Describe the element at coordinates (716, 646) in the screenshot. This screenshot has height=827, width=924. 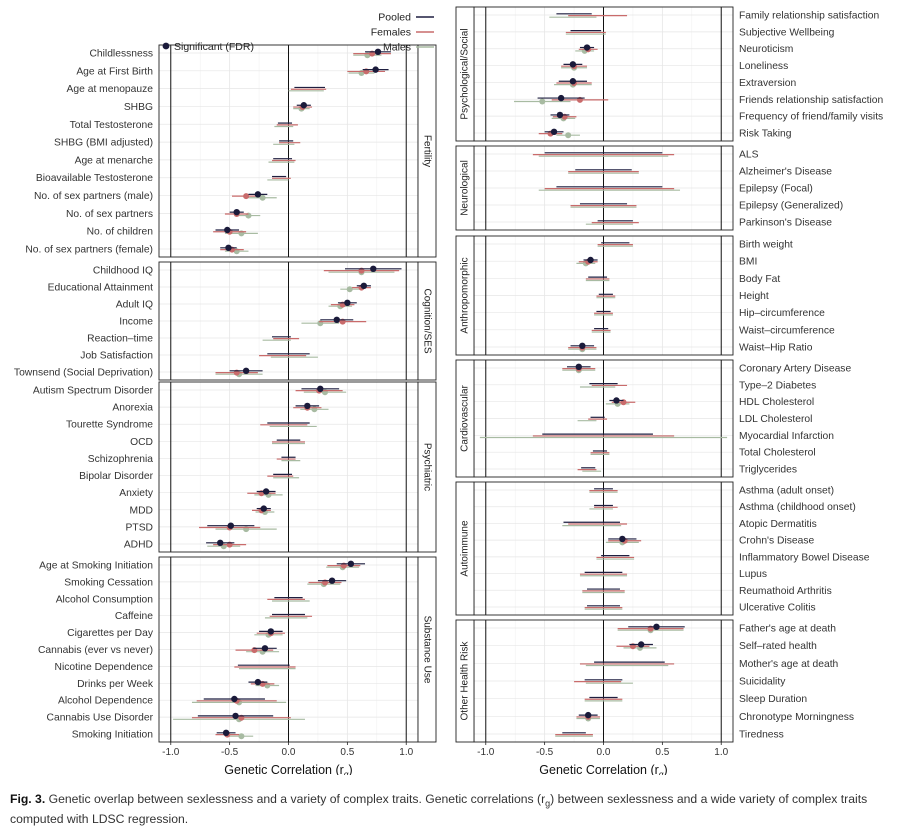
I see `trait-row: Self–rated health` at that location.